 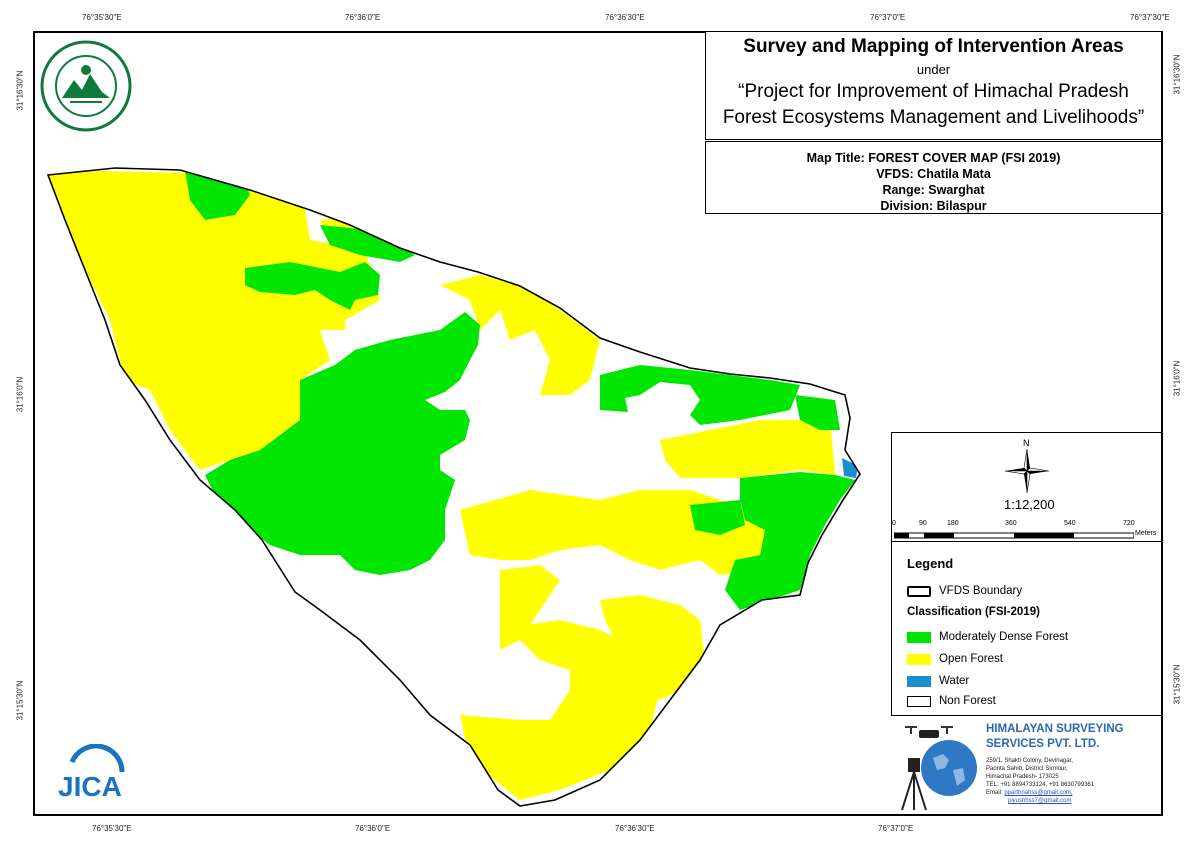 I want to click on total-station-icon, so click(x=914, y=784).